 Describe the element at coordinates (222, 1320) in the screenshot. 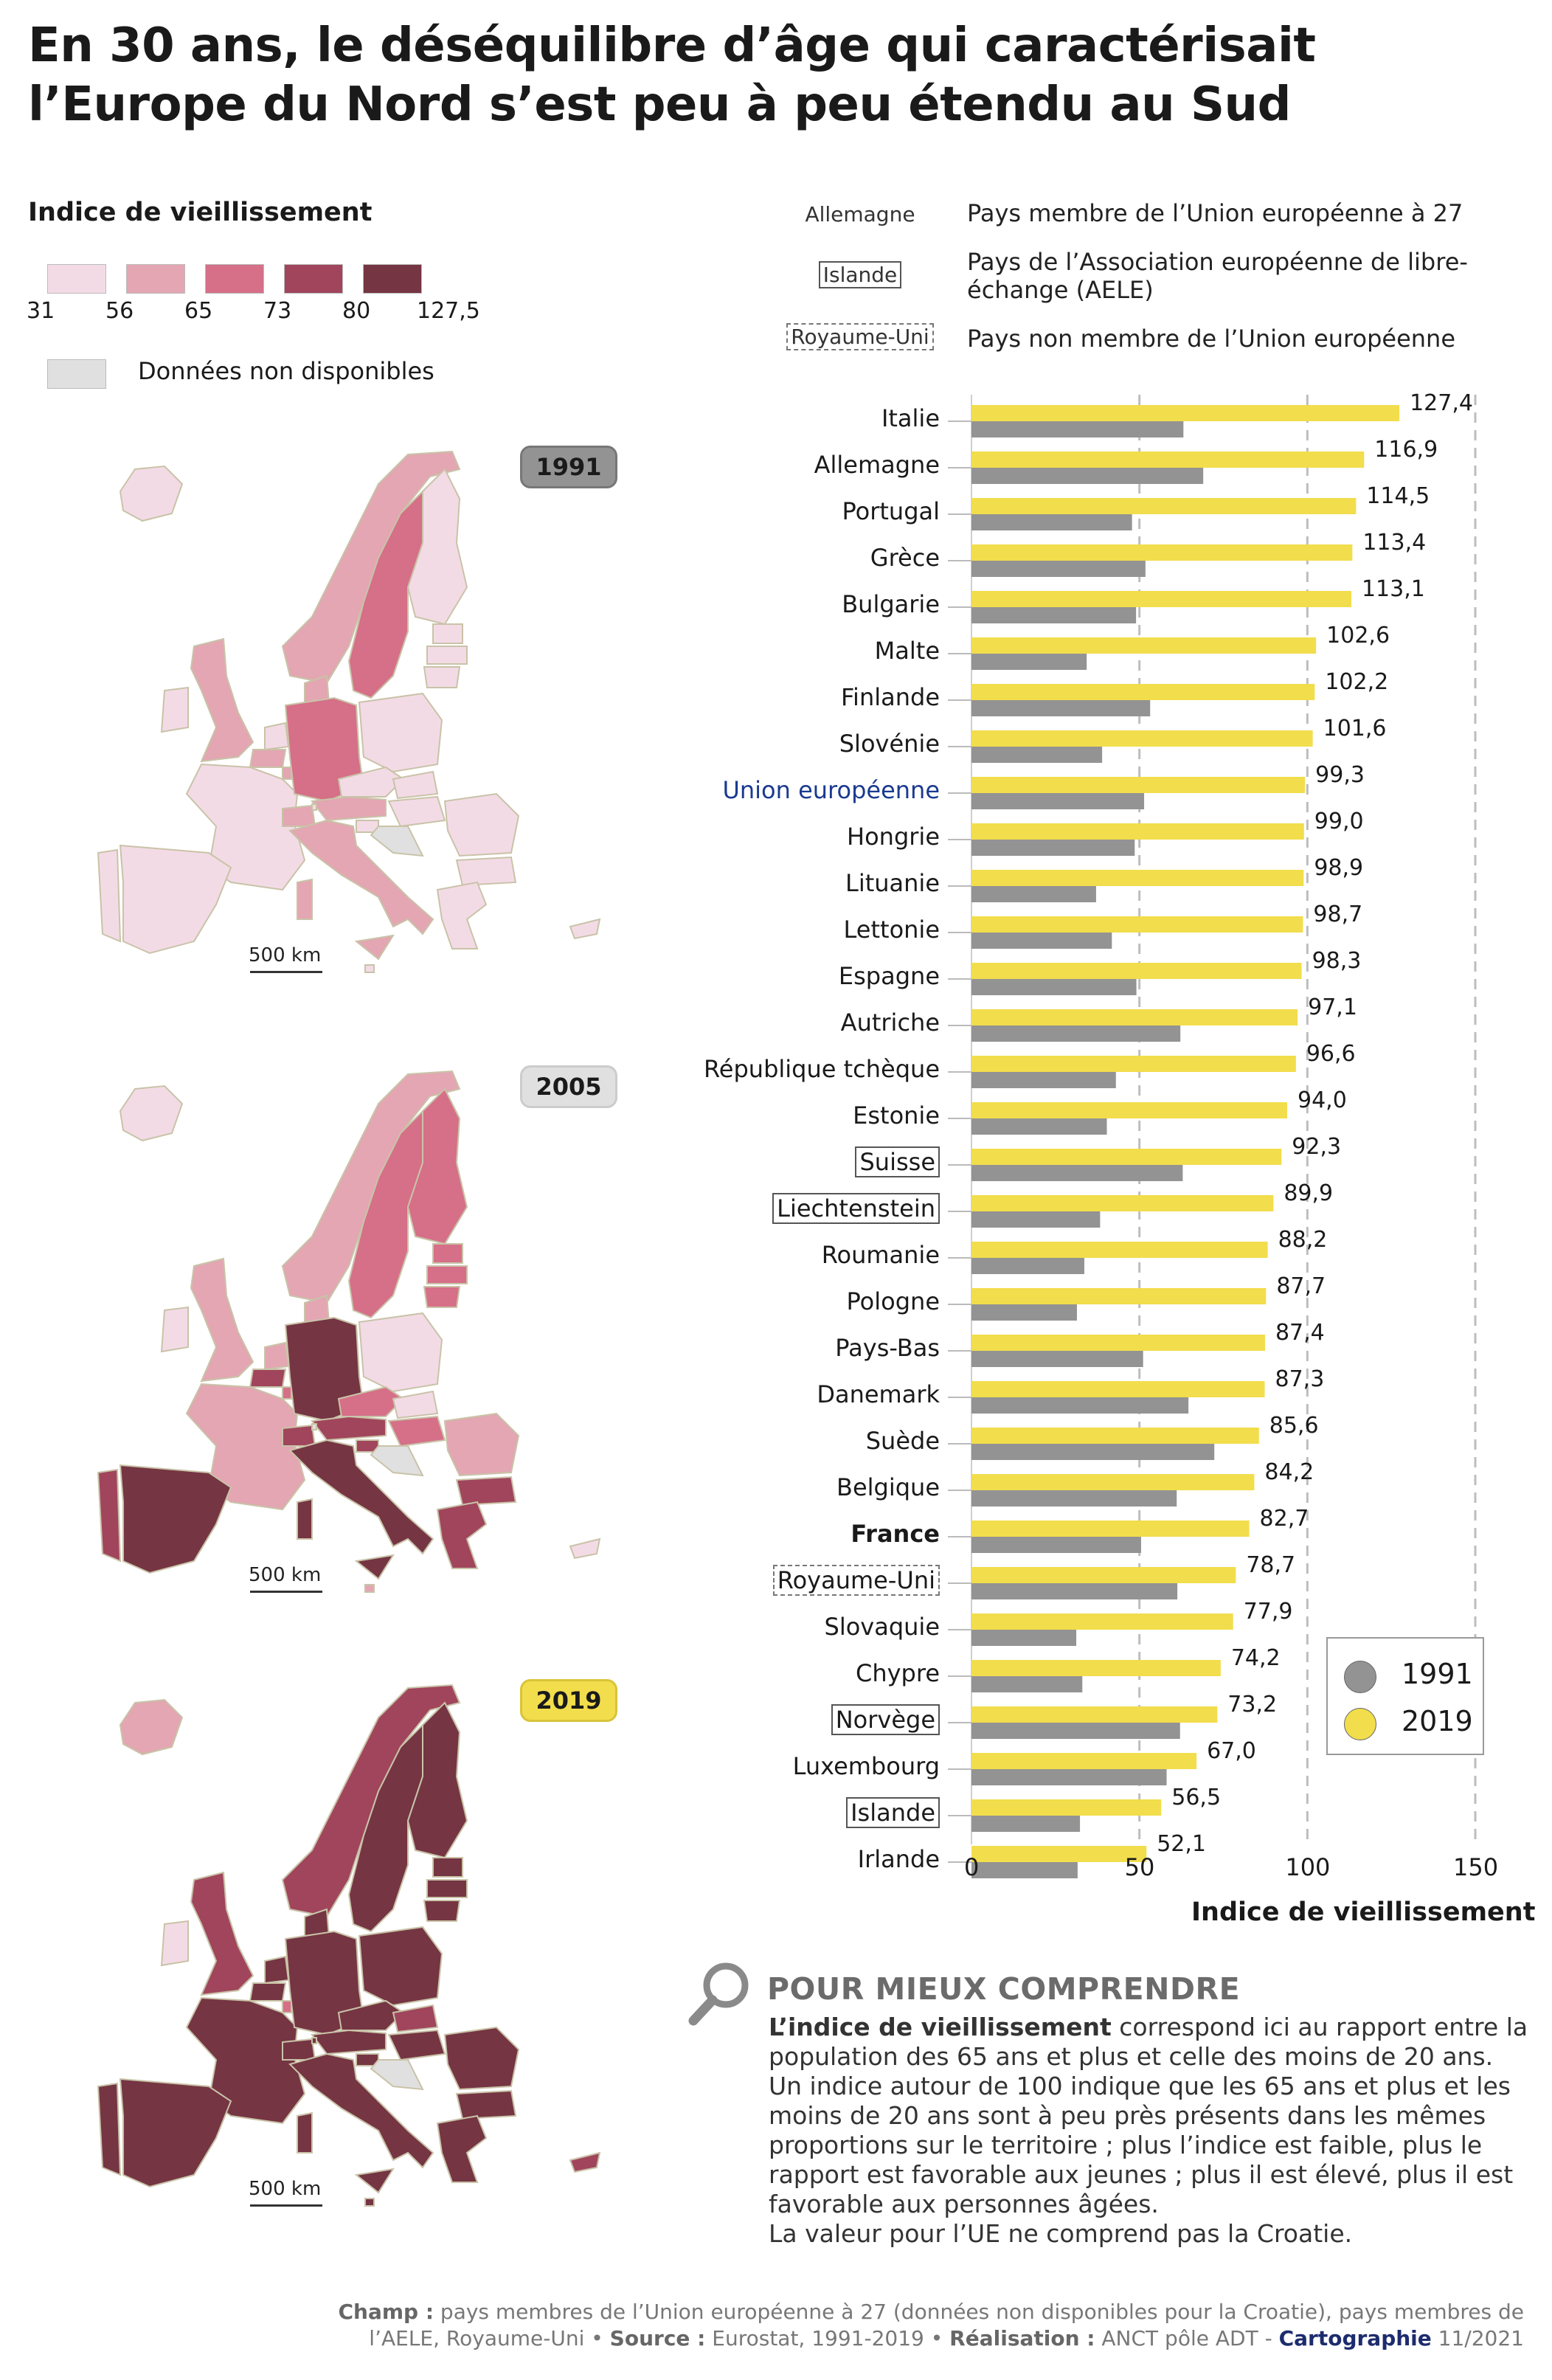

I see `map-country-royaume-uni` at that location.